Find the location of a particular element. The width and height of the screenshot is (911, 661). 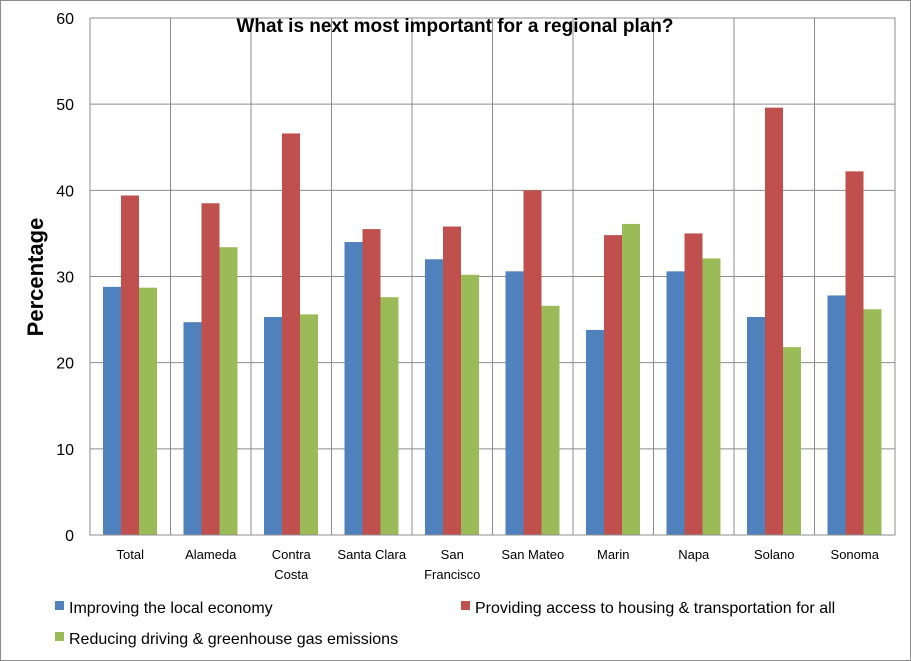

y-tick-label: 60 is located at coordinates (65, 19).